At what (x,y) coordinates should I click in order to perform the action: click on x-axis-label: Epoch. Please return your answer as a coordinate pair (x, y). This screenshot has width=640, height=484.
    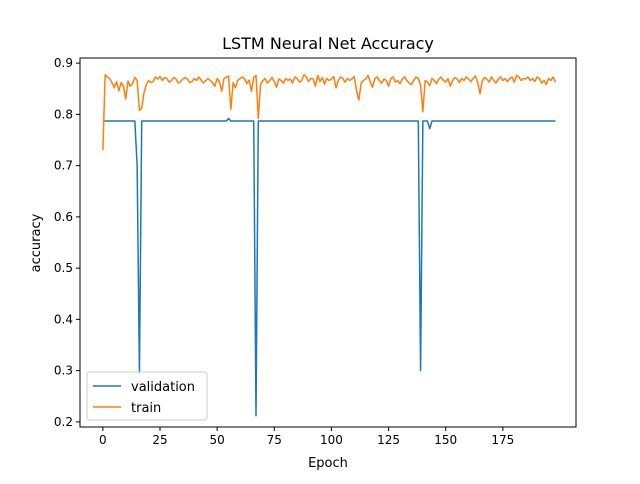
    Looking at the image, I should click on (328, 463).